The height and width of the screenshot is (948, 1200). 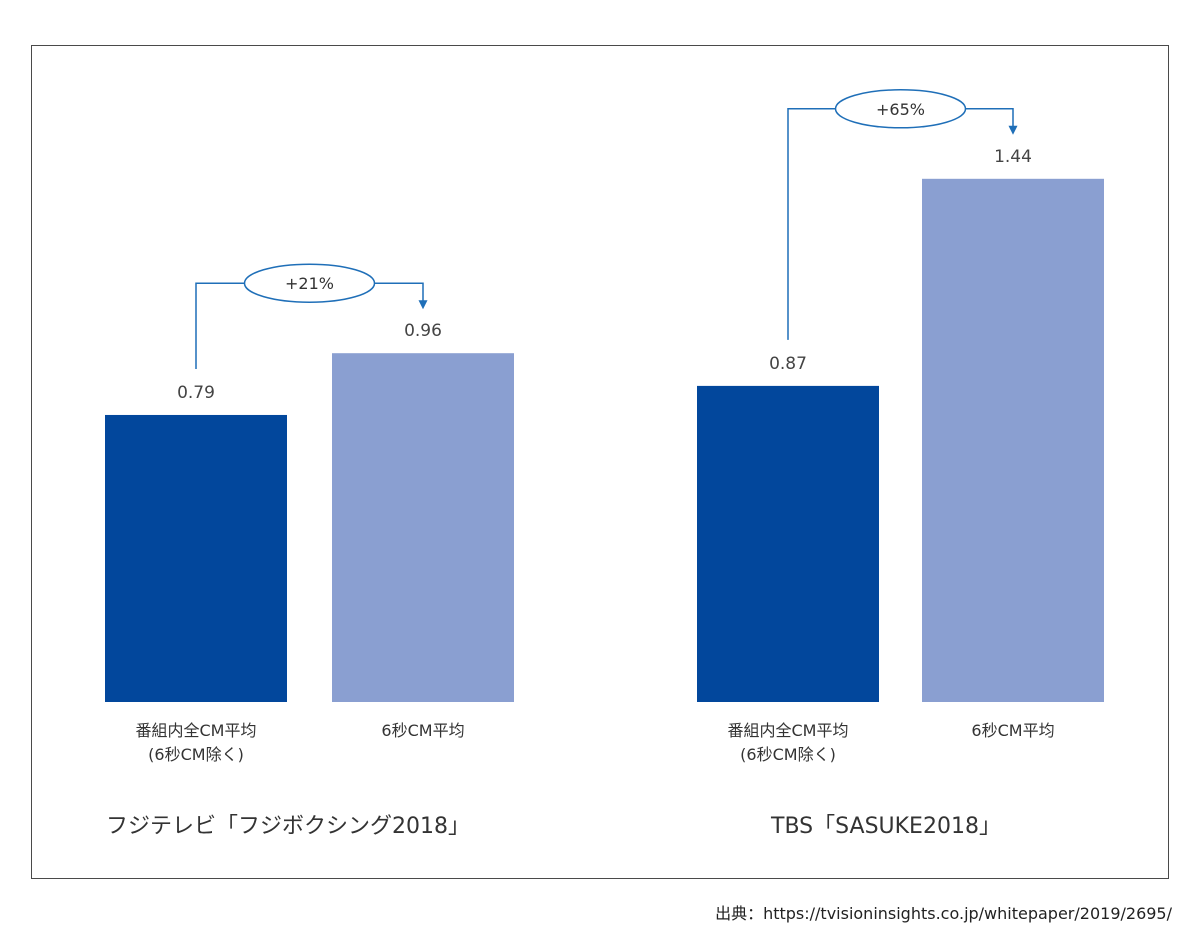 I want to click on chart2-change-ellipse, so click(x=900, y=109).